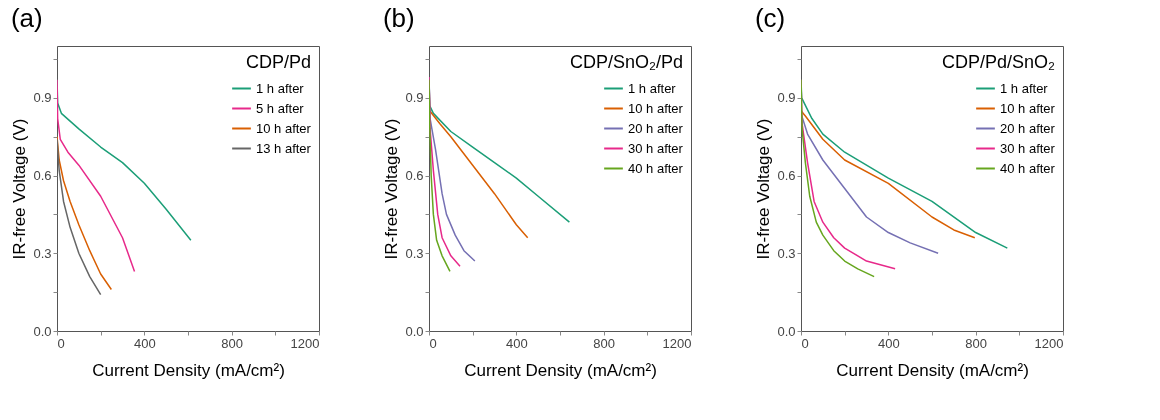 This screenshot has height=420, width=1160. What do you see at coordinates (998, 62) in the screenshot?
I see `legend-title: CDP/Pd/SnO₂` at bounding box center [998, 62].